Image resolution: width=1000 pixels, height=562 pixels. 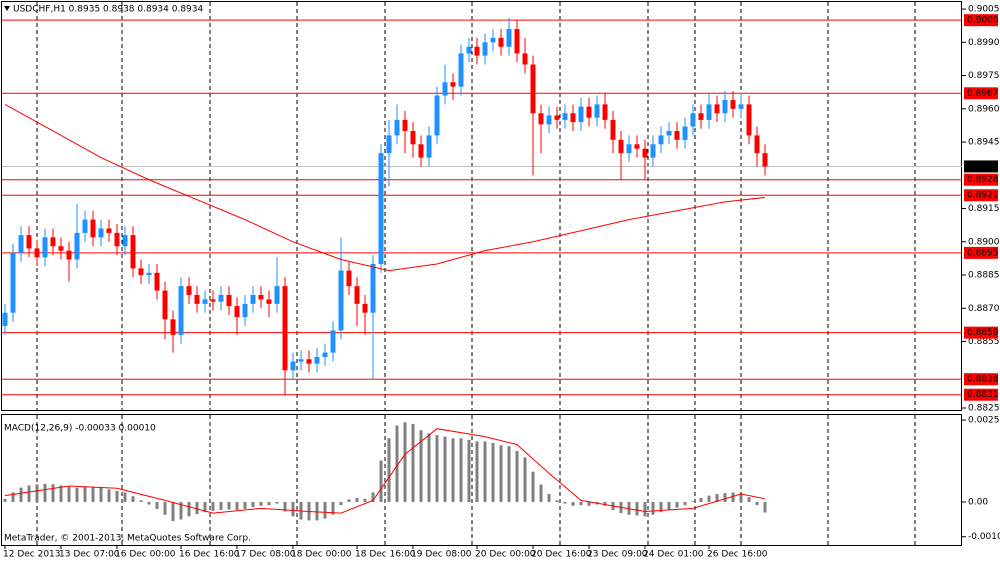 I want to click on menu-arrow, so click(x=7, y=8).